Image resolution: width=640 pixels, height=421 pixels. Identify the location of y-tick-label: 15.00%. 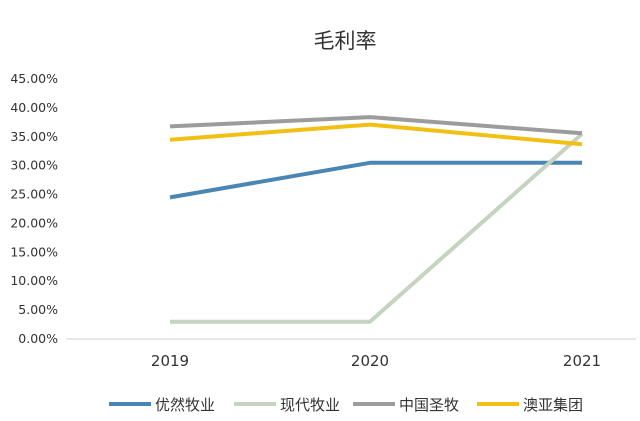
(34, 251).